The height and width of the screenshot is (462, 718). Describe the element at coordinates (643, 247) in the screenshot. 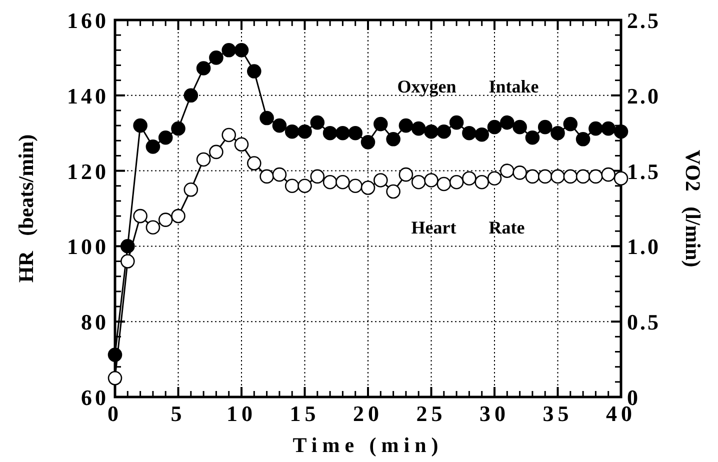

I see `y2-tick-label: 1.0` at that location.